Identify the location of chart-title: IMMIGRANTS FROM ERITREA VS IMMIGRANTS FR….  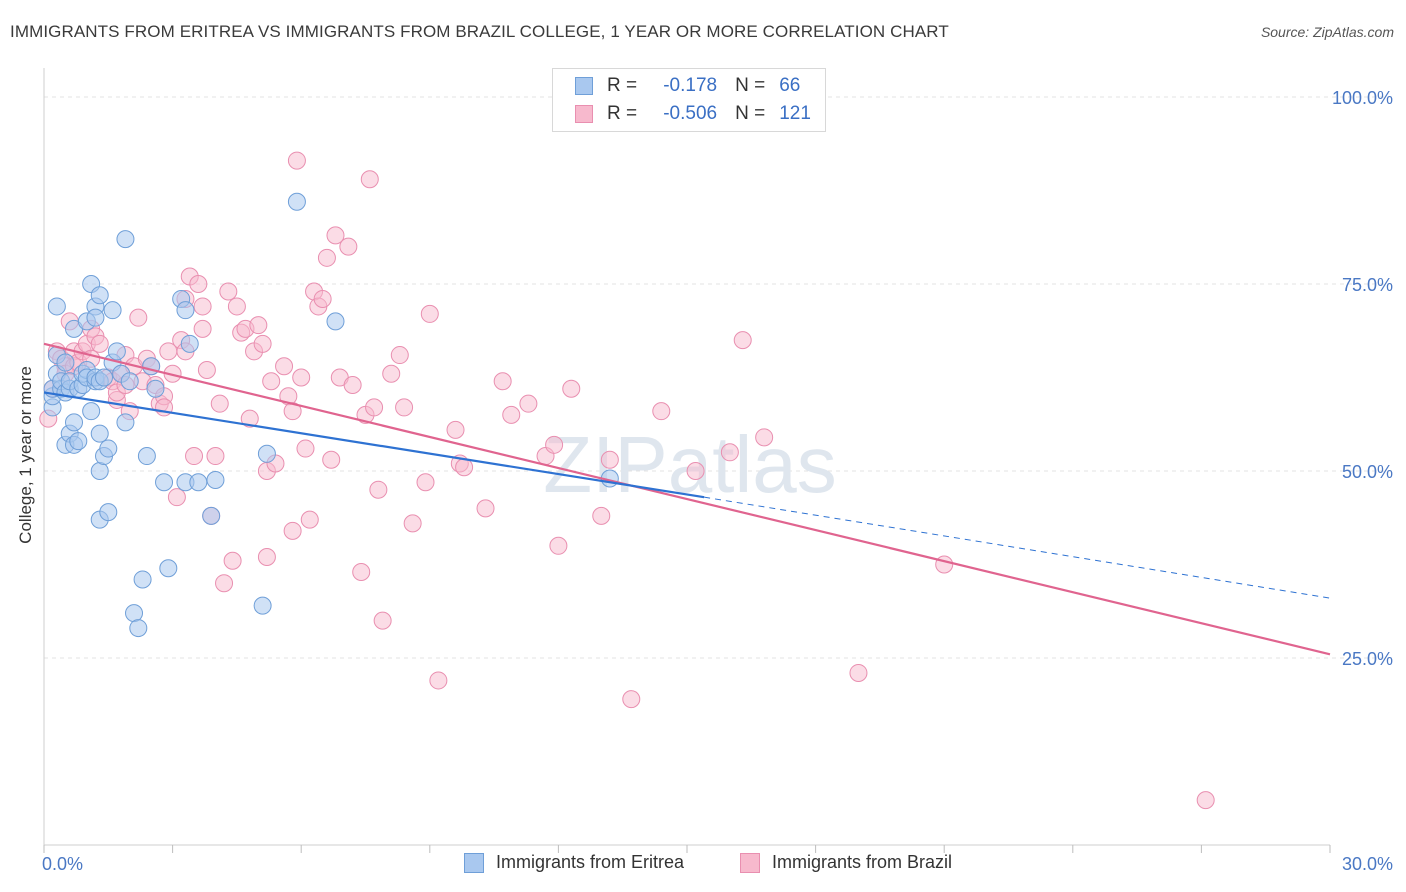
(479, 31).